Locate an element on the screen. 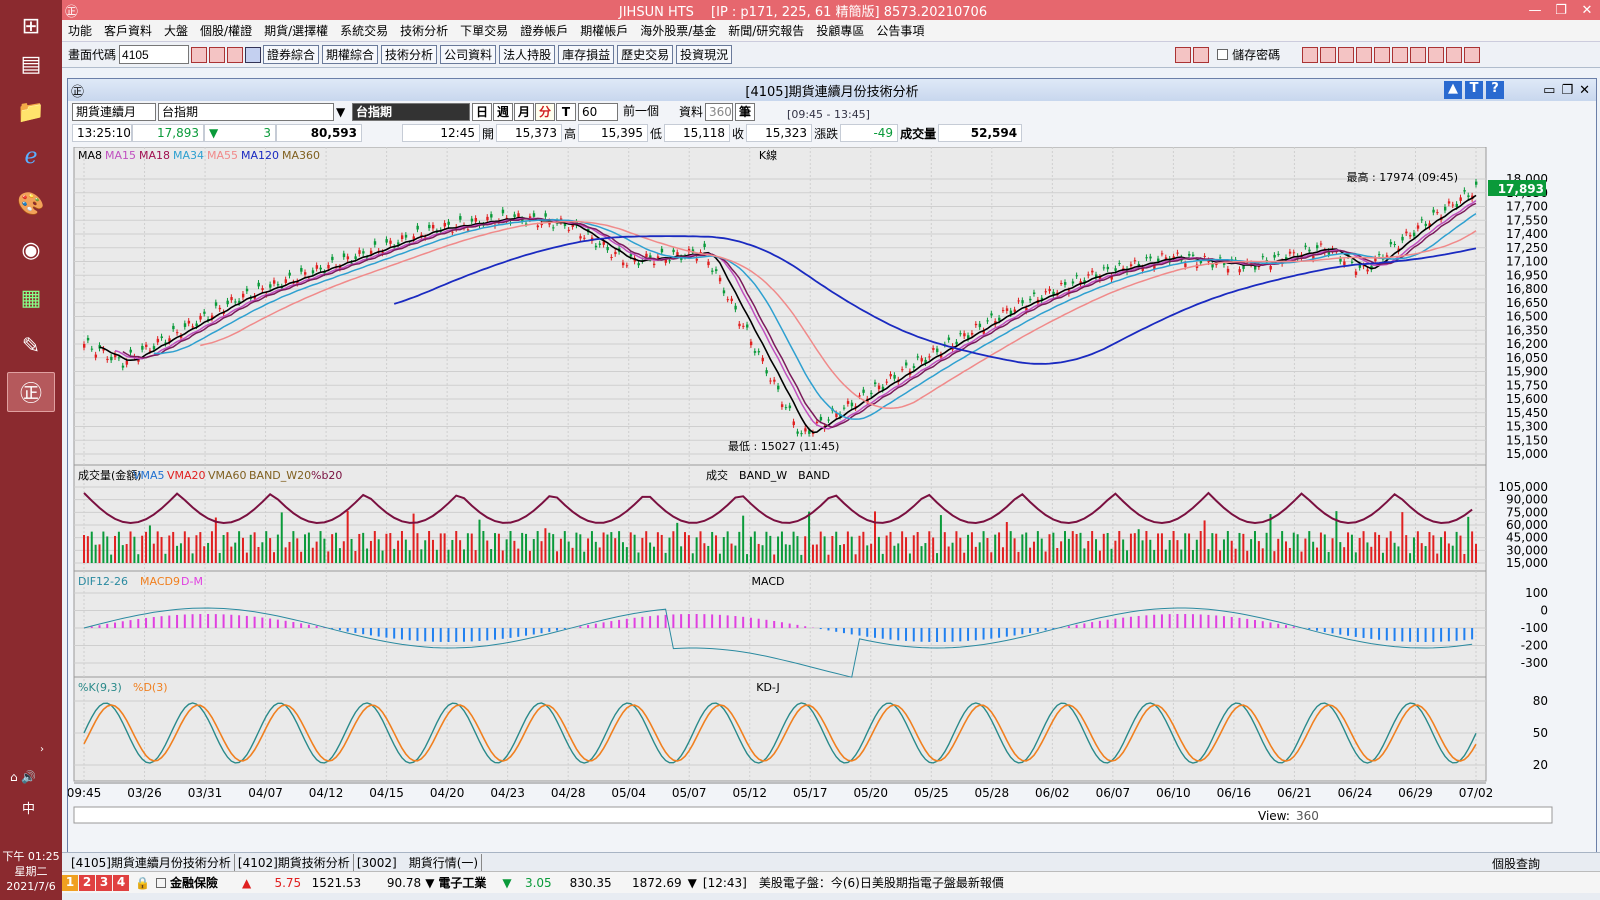 Image resolution: width=1600 pixels, height=900 pixels. toolbar-button-1: 期權綜合 is located at coordinates (350, 54).